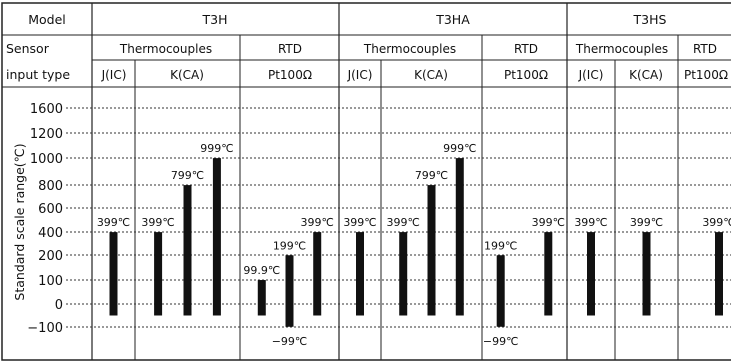 The width and height of the screenshot is (731, 363). I want to click on y-tick-label: 1600, so click(46, 109).